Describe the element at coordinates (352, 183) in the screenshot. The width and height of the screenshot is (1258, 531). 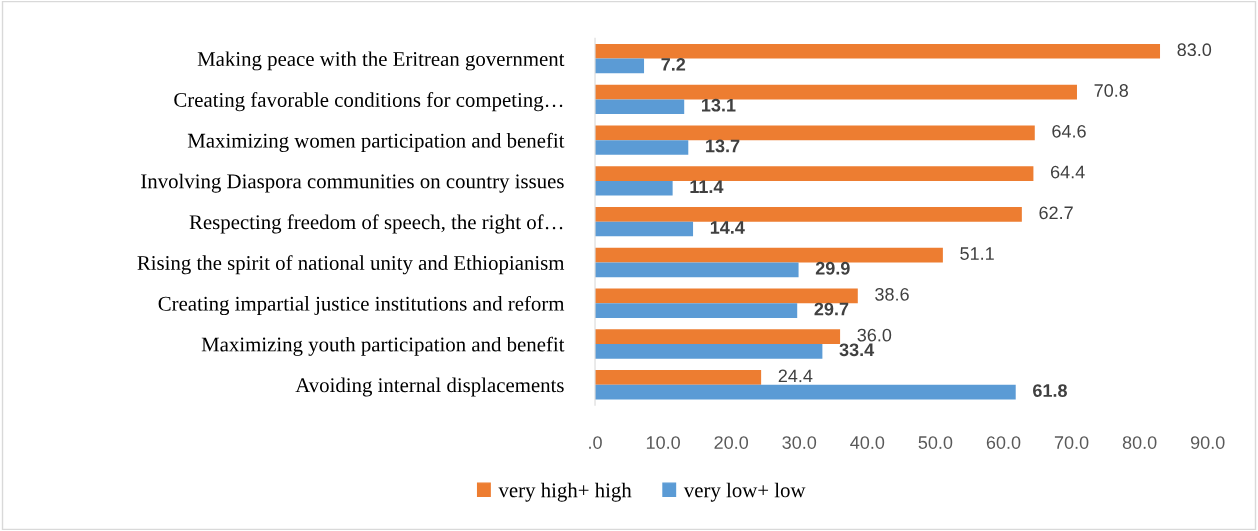
I see `y-tick-label: Involving Diaspora communities on country issues` at that location.